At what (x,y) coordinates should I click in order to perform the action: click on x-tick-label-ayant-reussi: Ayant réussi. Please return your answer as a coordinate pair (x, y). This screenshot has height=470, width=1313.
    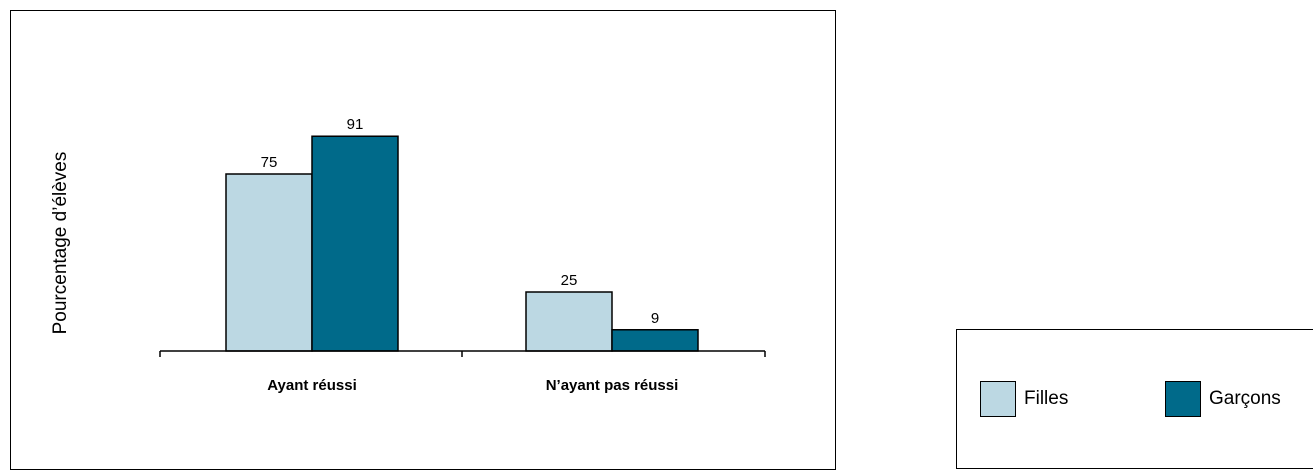
    Looking at the image, I should click on (311, 385).